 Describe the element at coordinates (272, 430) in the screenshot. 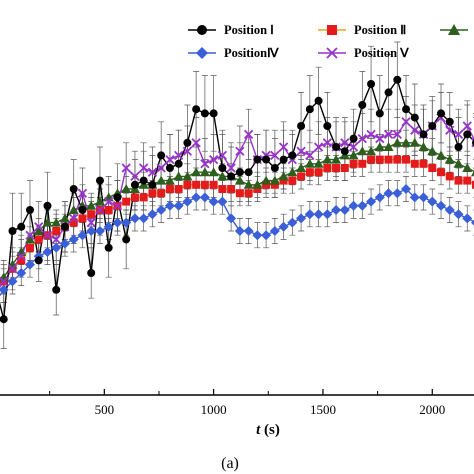

I see `x-axis-unit: (s)` at that location.